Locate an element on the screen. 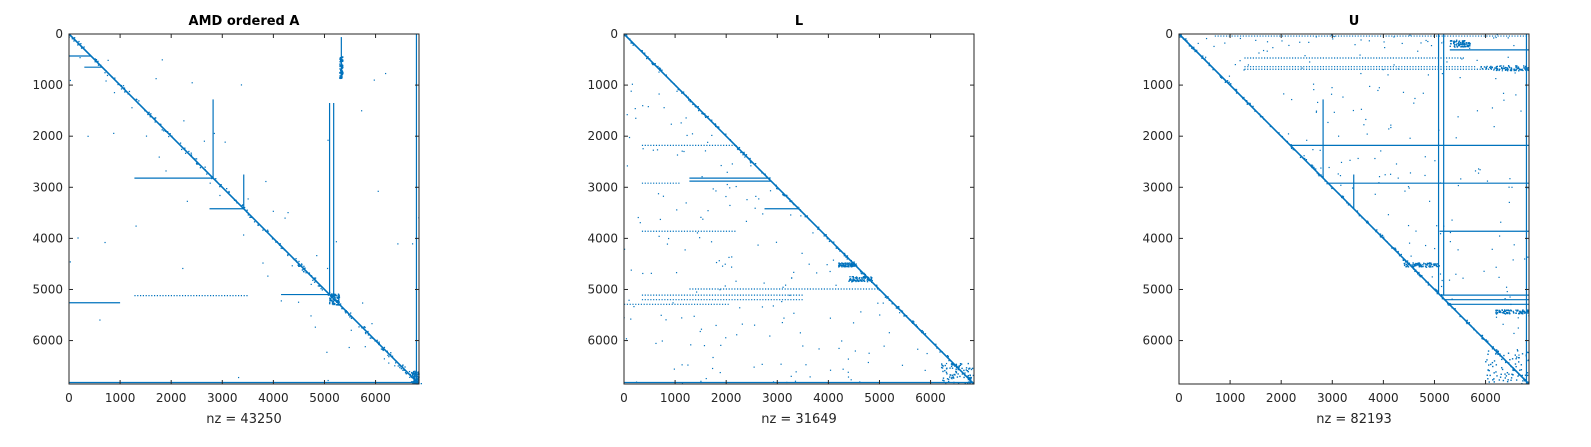 The height and width of the screenshot is (447, 1591). y-tick-label: 3000 is located at coordinates (602, 187).